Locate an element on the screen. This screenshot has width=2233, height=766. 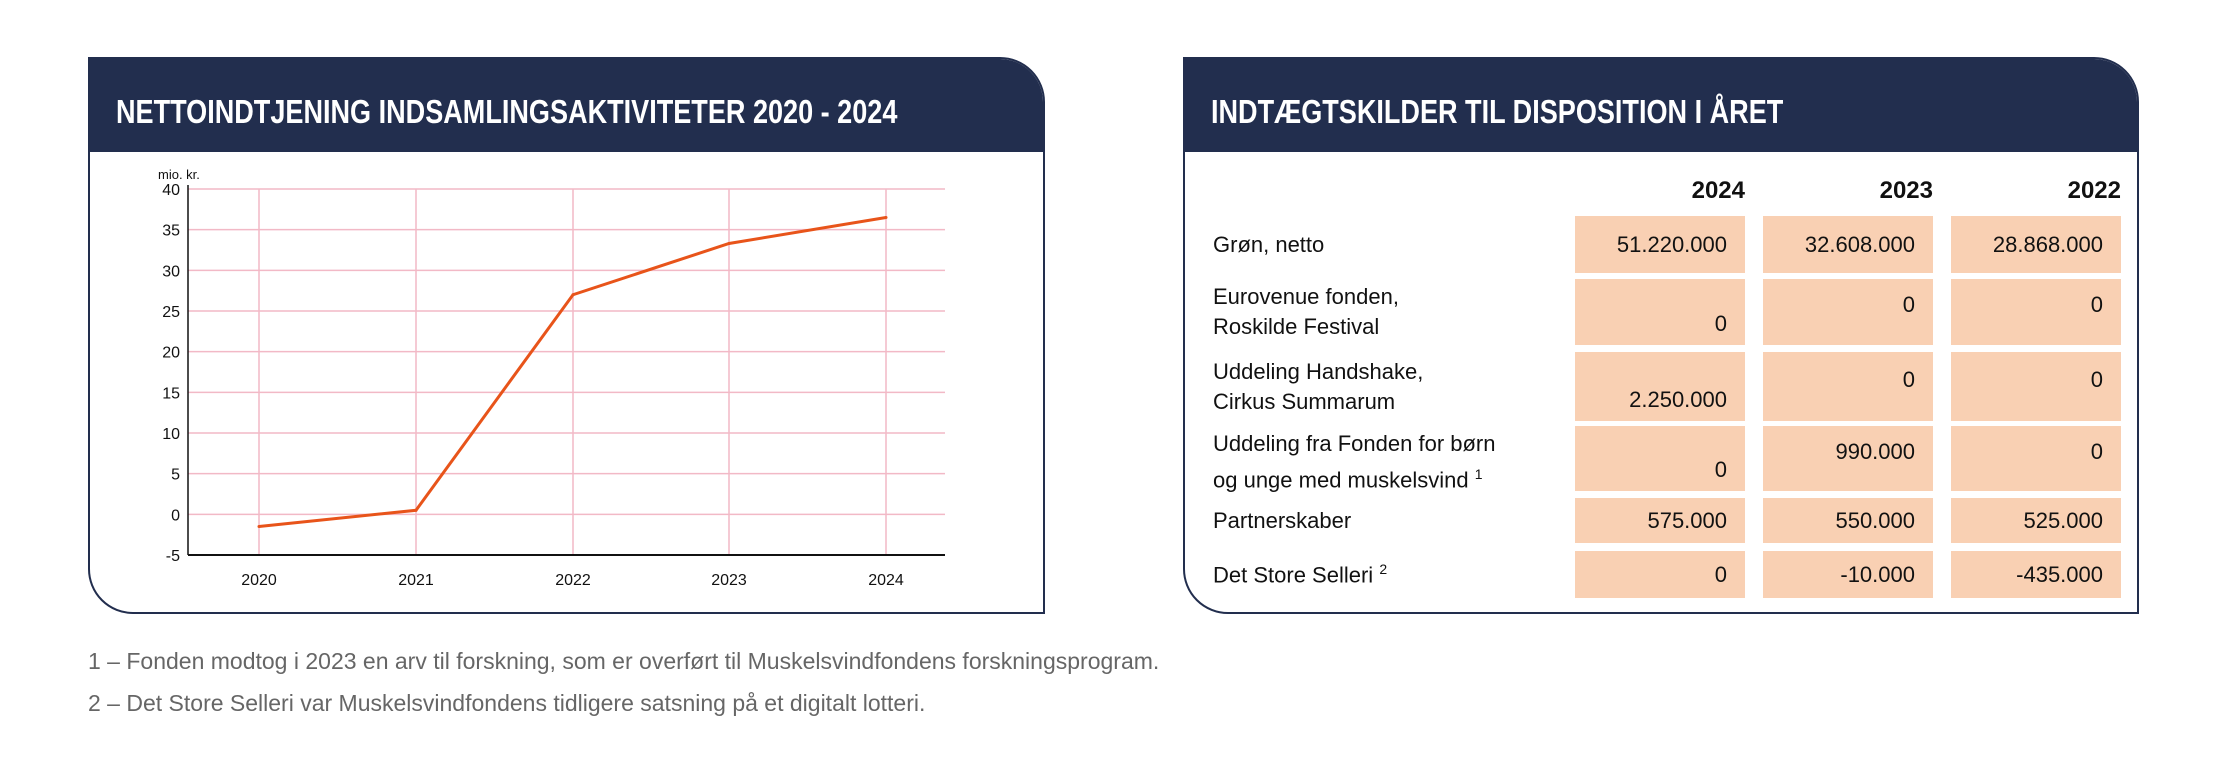
y-tick-label: 0 is located at coordinates (175, 515).